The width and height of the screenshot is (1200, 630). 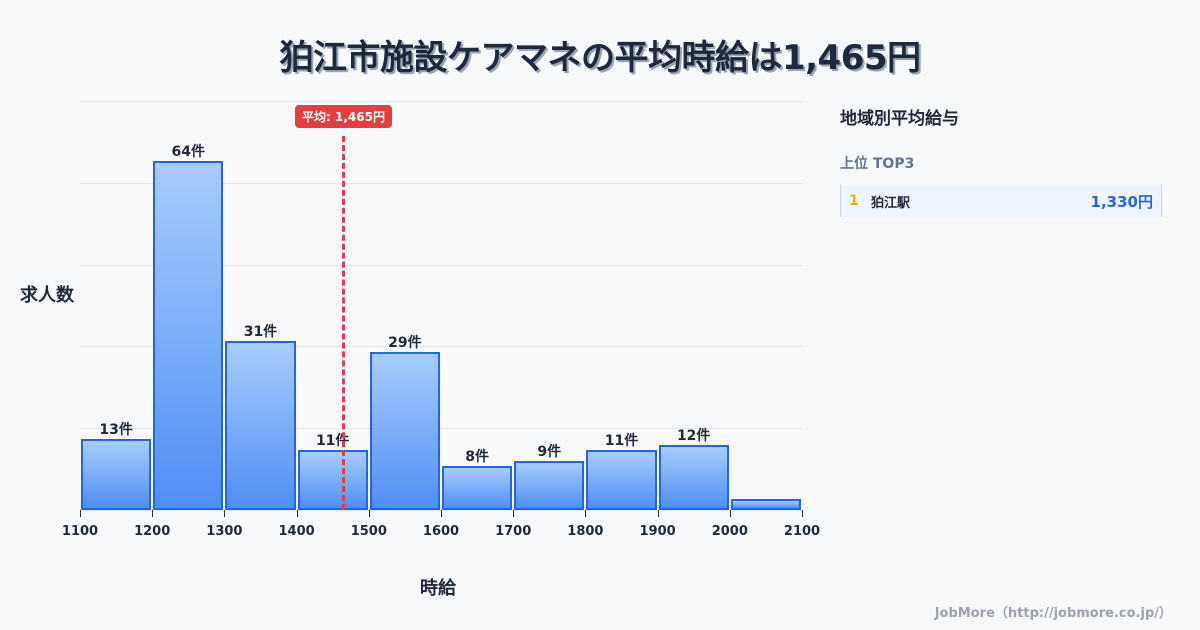 What do you see at coordinates (260, 331) in the screenshot?
I see `bar-count-label: 31件` at bounding box center [260, 331].